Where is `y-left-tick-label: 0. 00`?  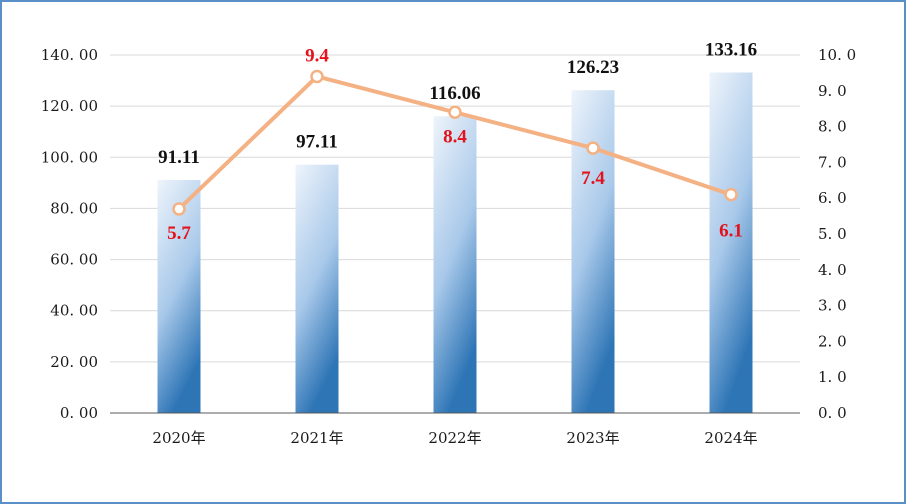 y-left-tick-label: 0. 00 is located at coordinates (79, 413).